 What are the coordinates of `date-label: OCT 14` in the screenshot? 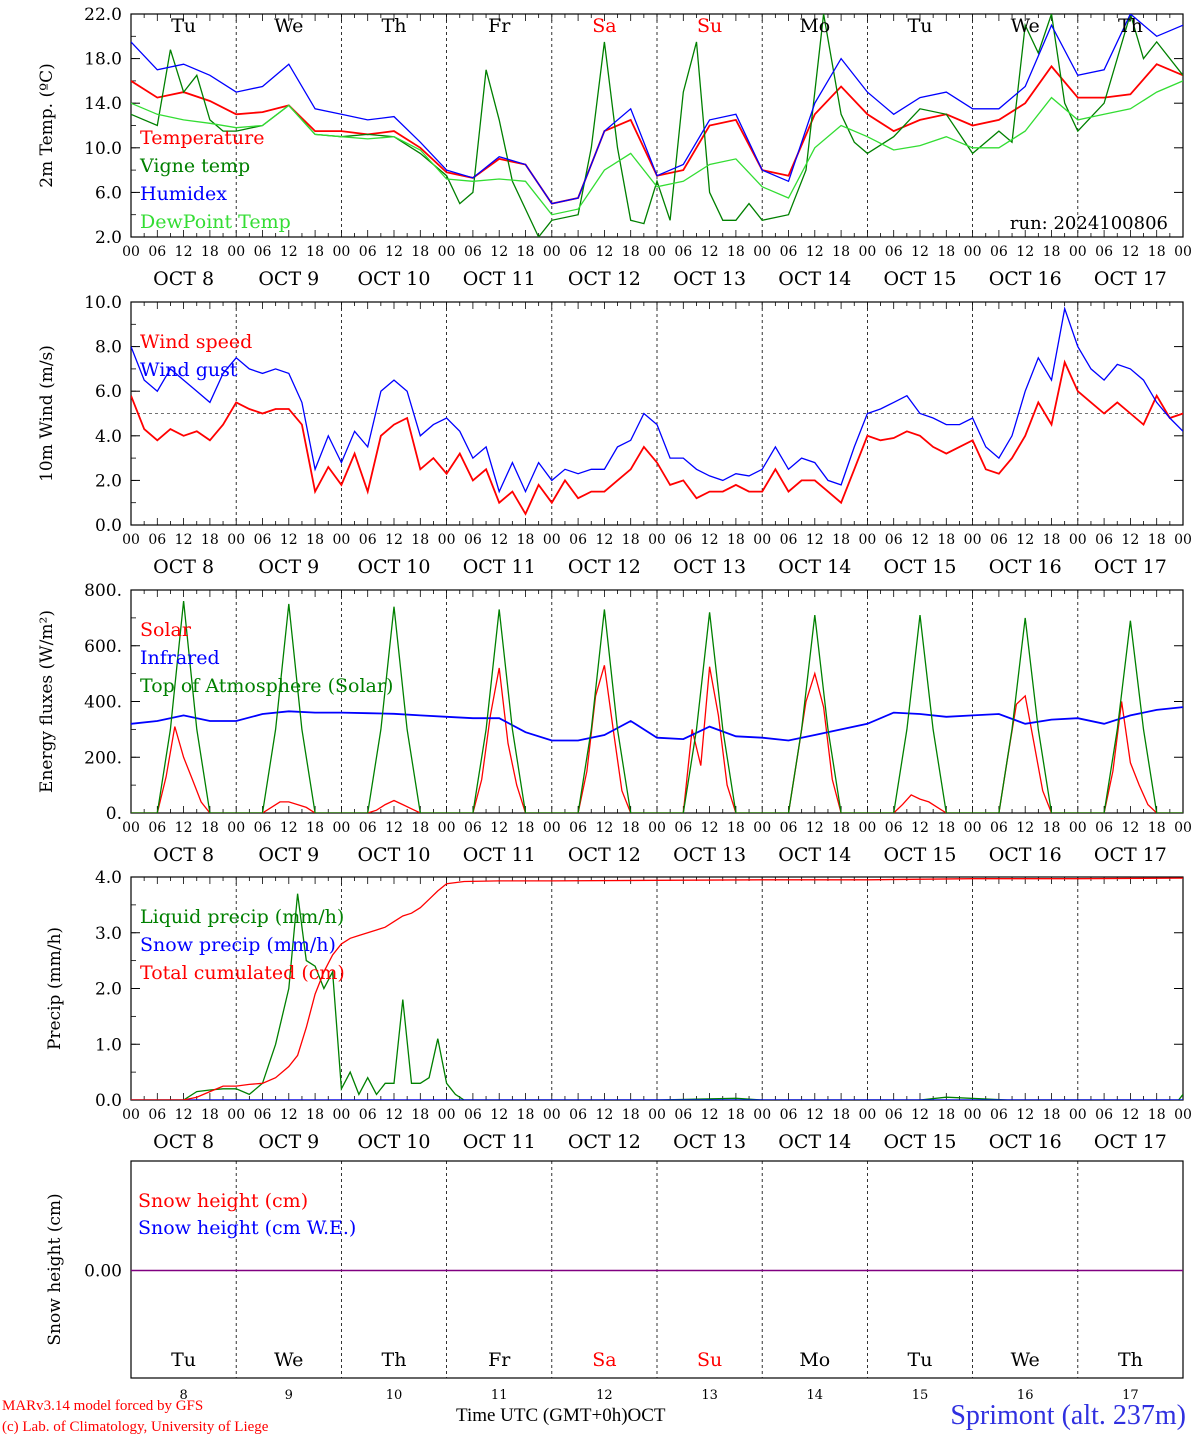 It's located at (814, 279).